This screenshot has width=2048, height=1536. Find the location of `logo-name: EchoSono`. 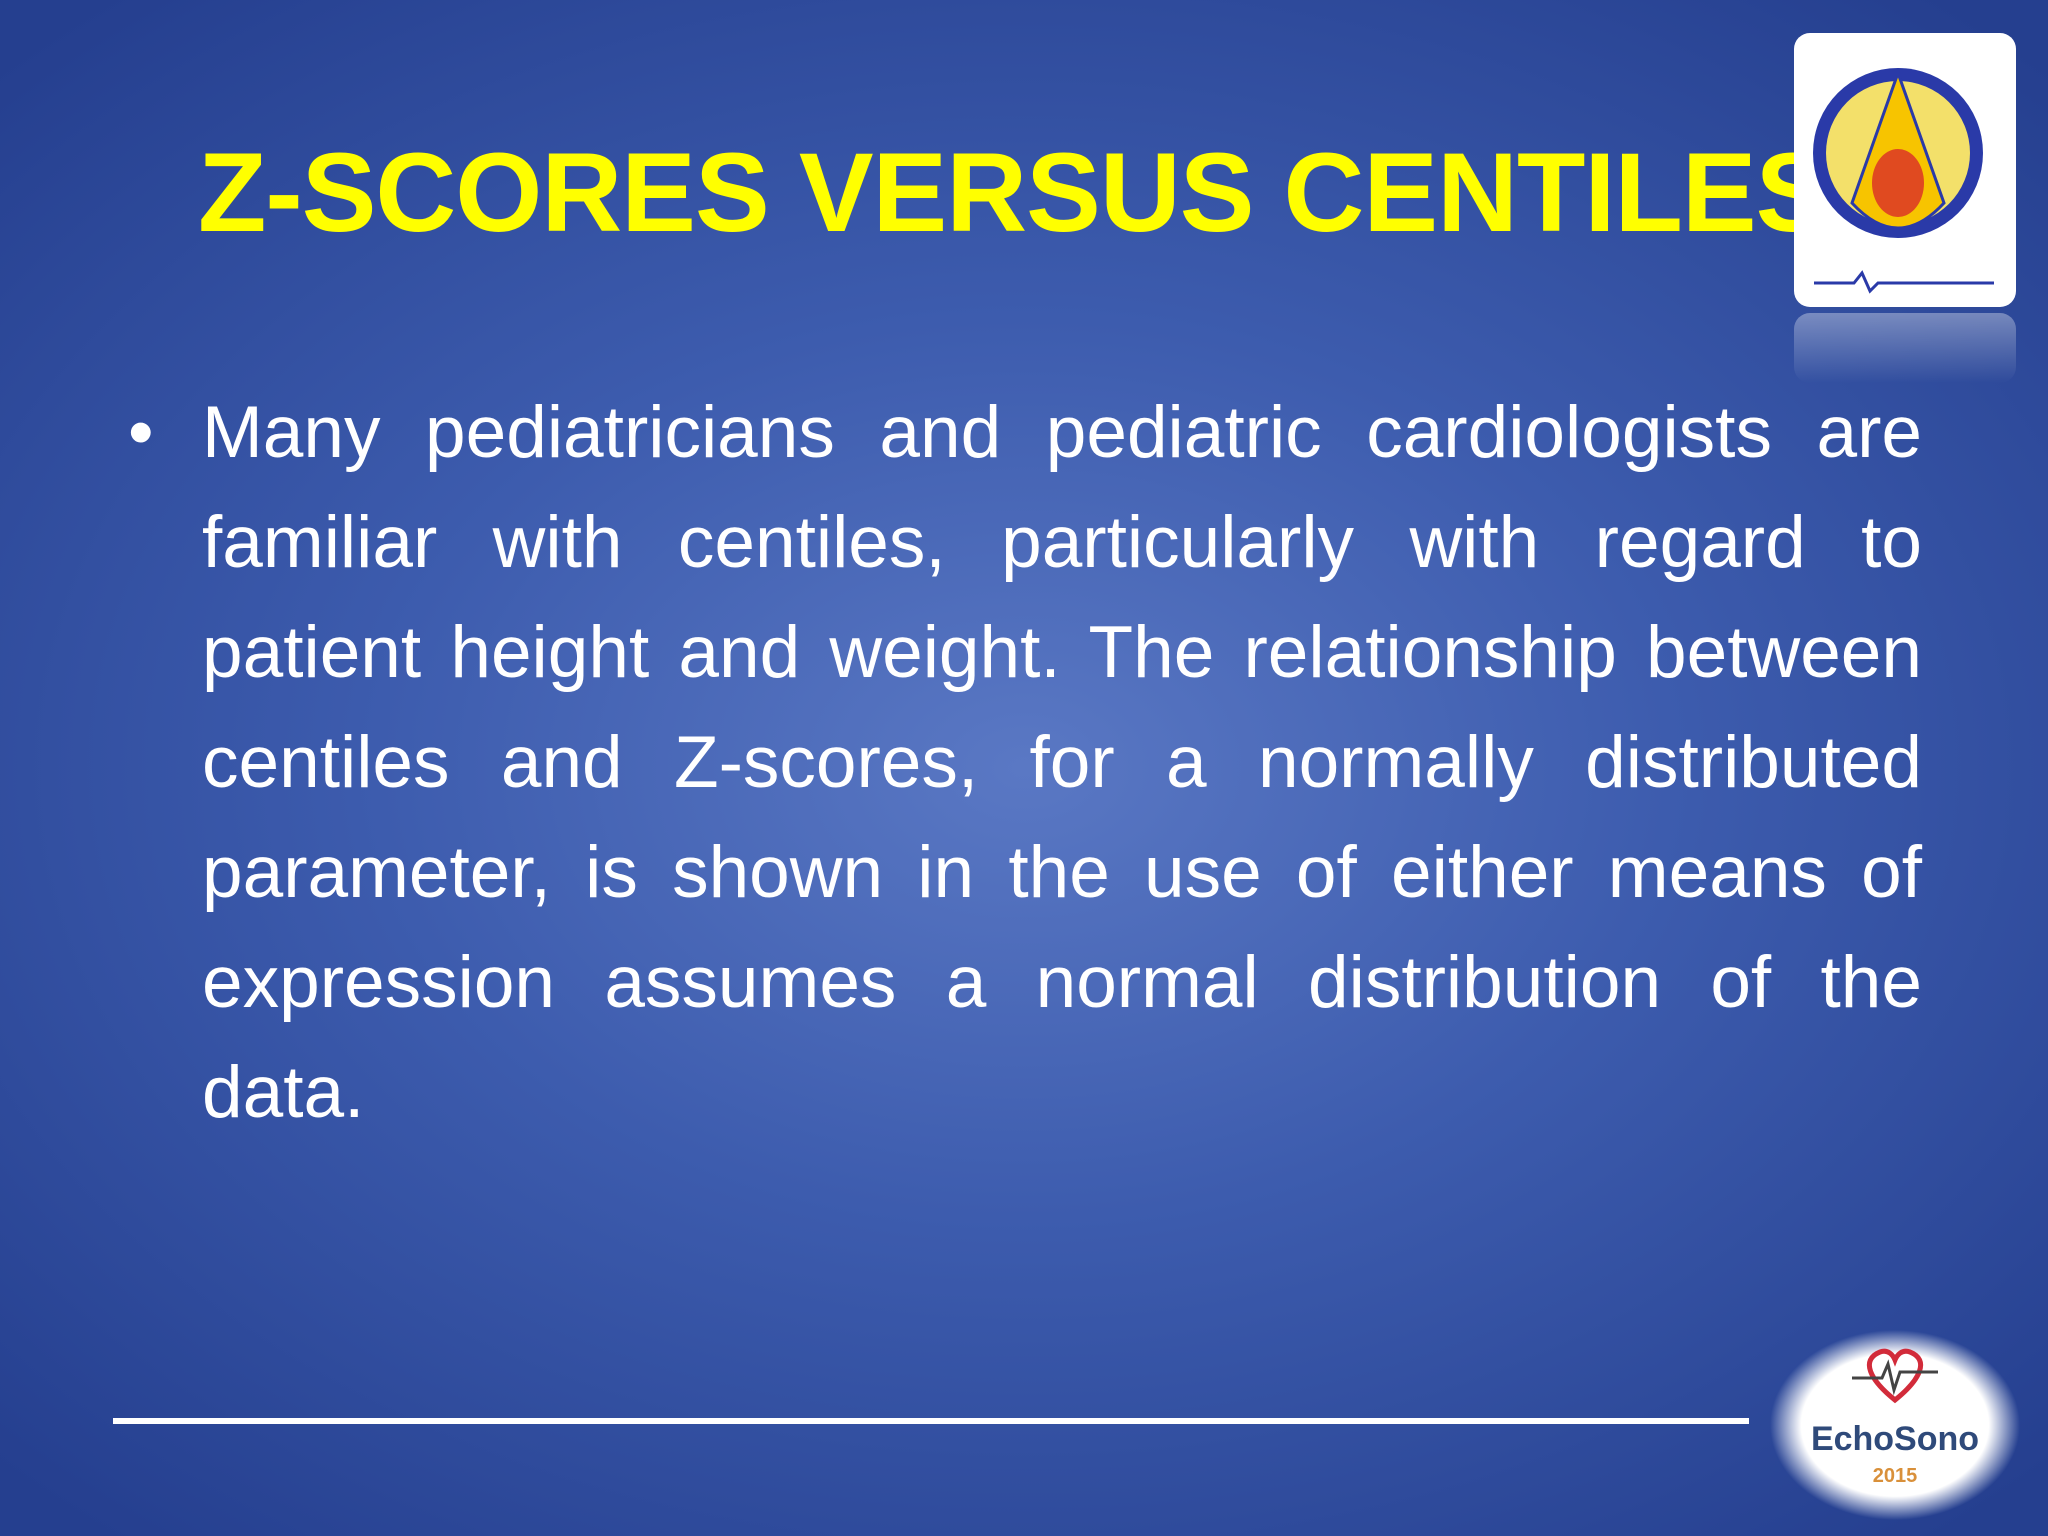

logo-name: EchoSono is located at coordinates (1895, 1439).